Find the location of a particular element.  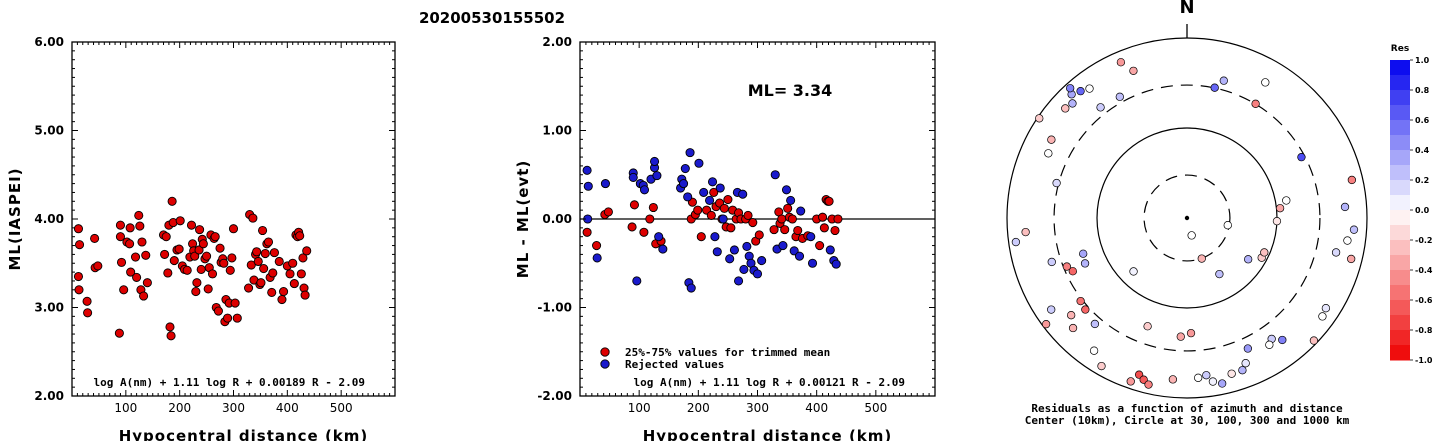

colorbar-title: Res is located at coordinates (1400, 49).